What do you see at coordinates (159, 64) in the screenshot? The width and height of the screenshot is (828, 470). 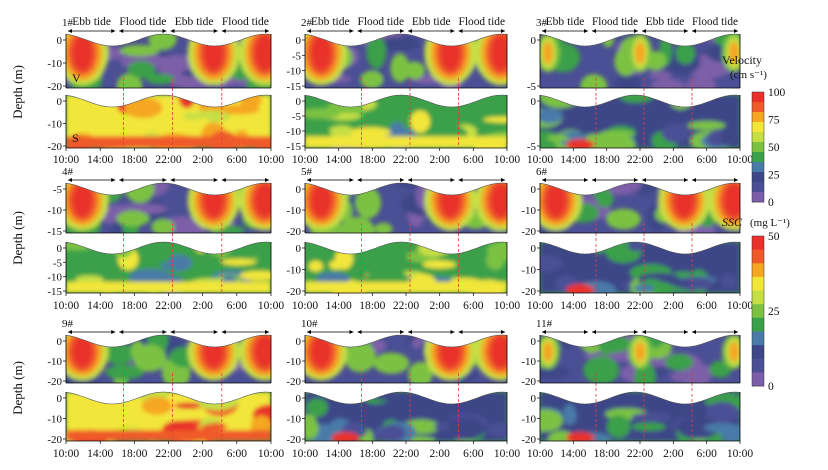 I see `velocity-panel-1#: 0 -10 -20` at bounding box center [159, 64].